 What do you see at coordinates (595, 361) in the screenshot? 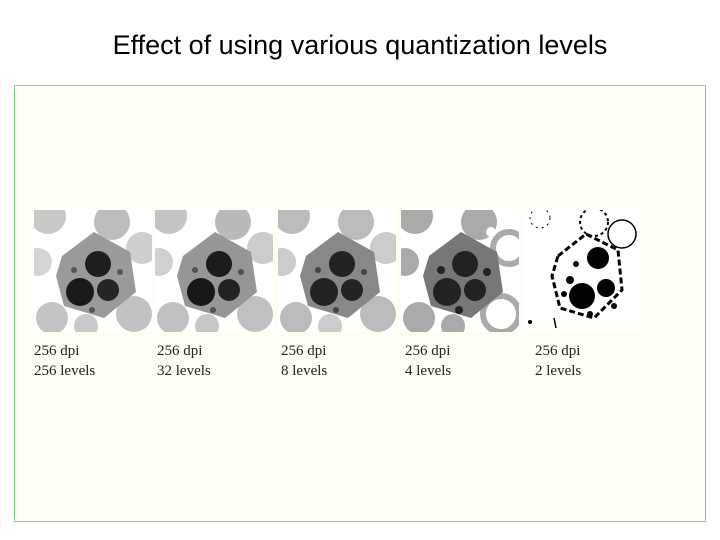
I see `caption-2-levels: 256 dpi 2 levels` at bounding box center [595, 361].